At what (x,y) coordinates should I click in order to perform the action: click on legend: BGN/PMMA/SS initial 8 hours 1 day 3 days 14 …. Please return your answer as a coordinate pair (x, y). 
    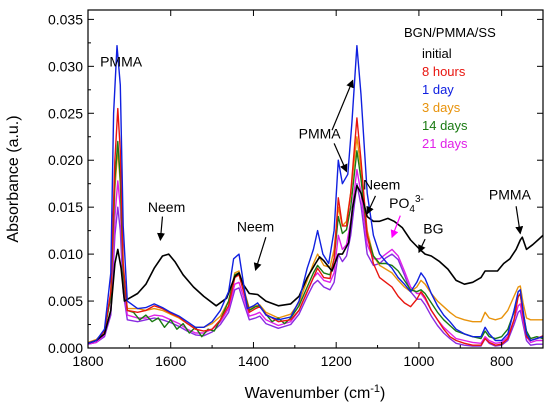
    Looking at the image, I should click on (450, 88).